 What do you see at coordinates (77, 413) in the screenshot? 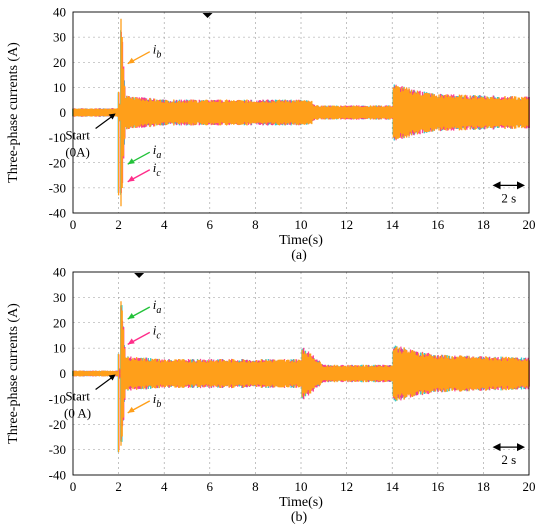
I see `start-sublabel: (0 A)` at bounding box center [77, 413].